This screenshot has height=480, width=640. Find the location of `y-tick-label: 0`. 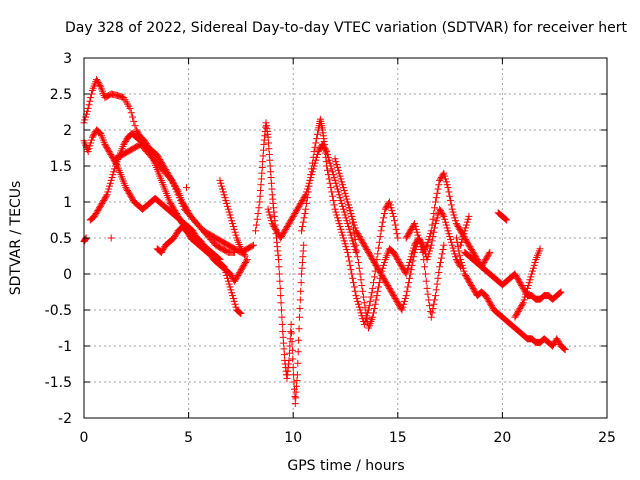

y-tick-label: 0 is located at coordinates (67, 275).